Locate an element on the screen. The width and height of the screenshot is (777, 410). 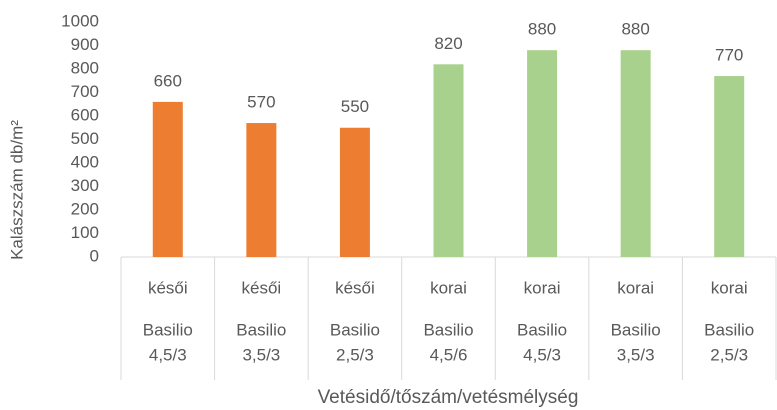
data-label: 770 is located at coordinates (729, 55).